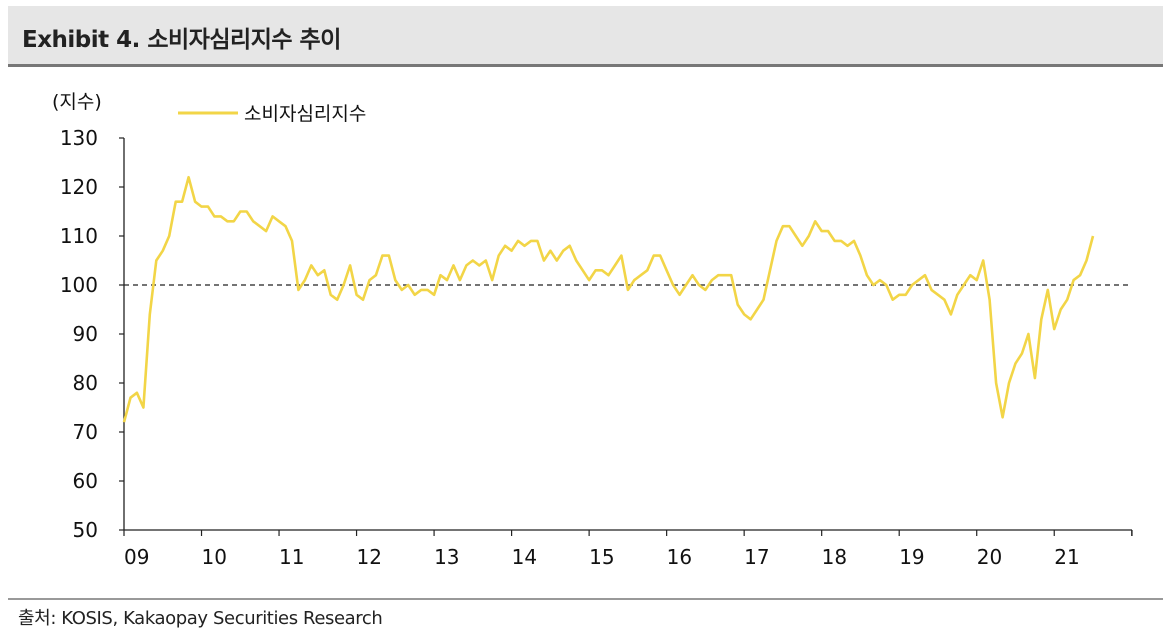 The width and height of the screenshot is (1172, 630). I want to click on x-tick-label: 12, so click(369, 557).